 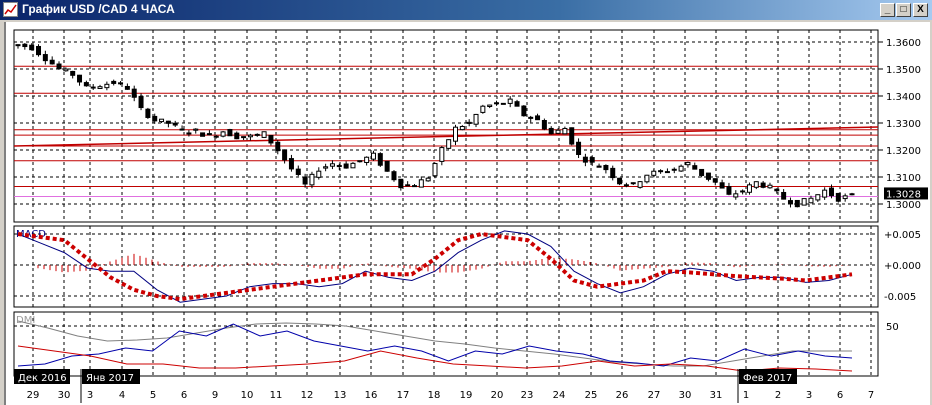 I want to click on day-label: 2, so click(x=778, y=395).